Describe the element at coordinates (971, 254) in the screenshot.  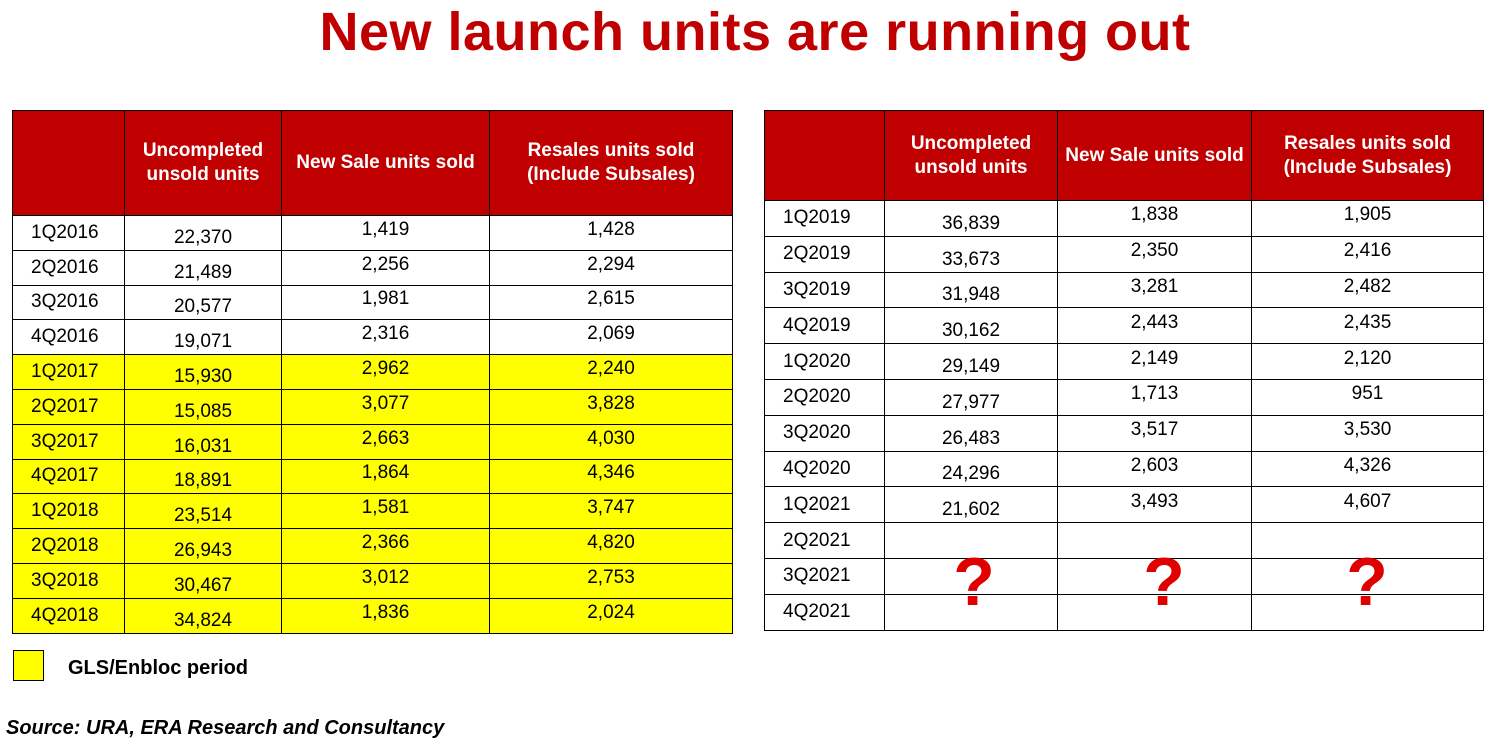
I see `uncompleted-cell: 33,673` at that location.